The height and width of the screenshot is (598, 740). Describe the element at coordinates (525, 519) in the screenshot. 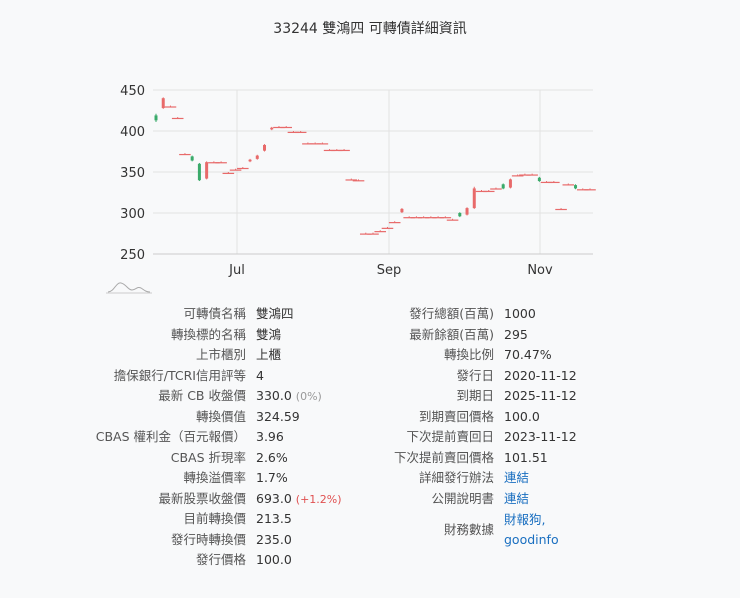

I see `finance-link-statementdog: 財報狗,` at that location.